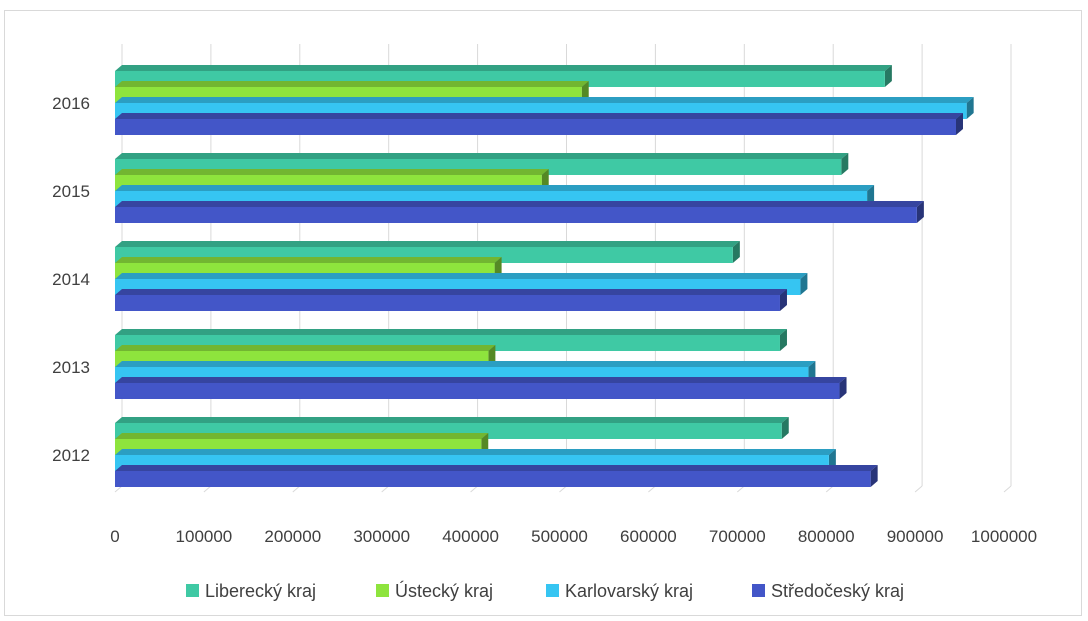  I want to click on legend-item: Karlovarský kraj, so click(619, 591).